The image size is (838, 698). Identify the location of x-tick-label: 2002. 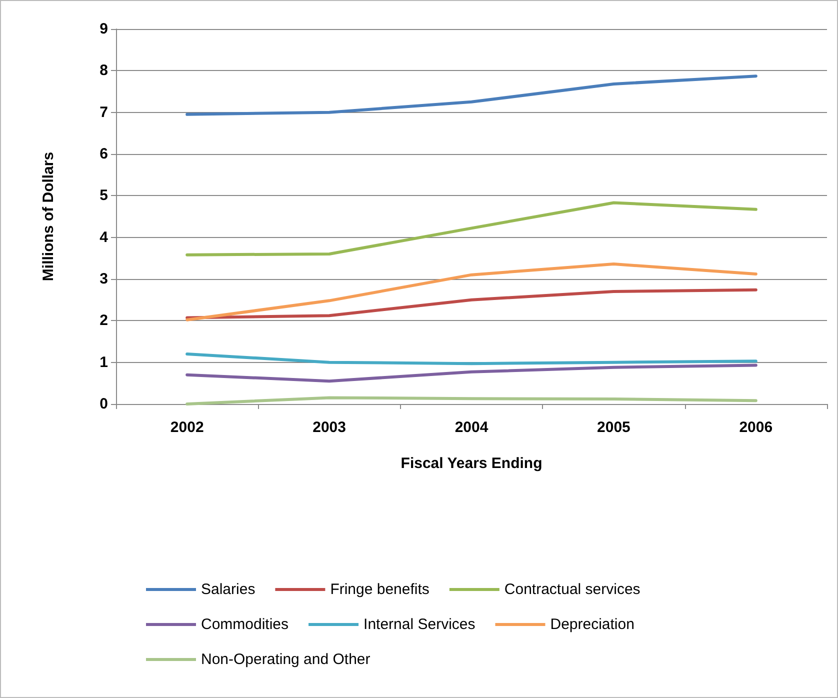
(187, 427).